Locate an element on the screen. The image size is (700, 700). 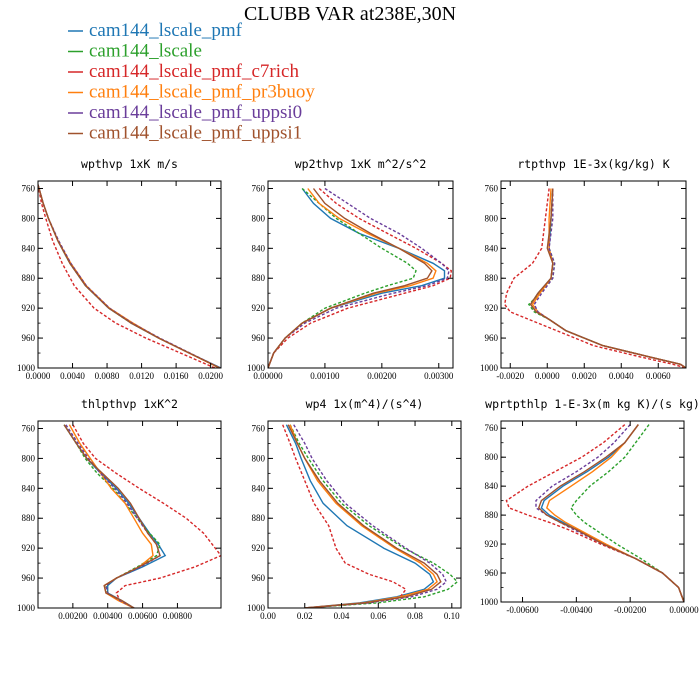
x-tick-label: -0.0020 is located at coordinates (510, 376).